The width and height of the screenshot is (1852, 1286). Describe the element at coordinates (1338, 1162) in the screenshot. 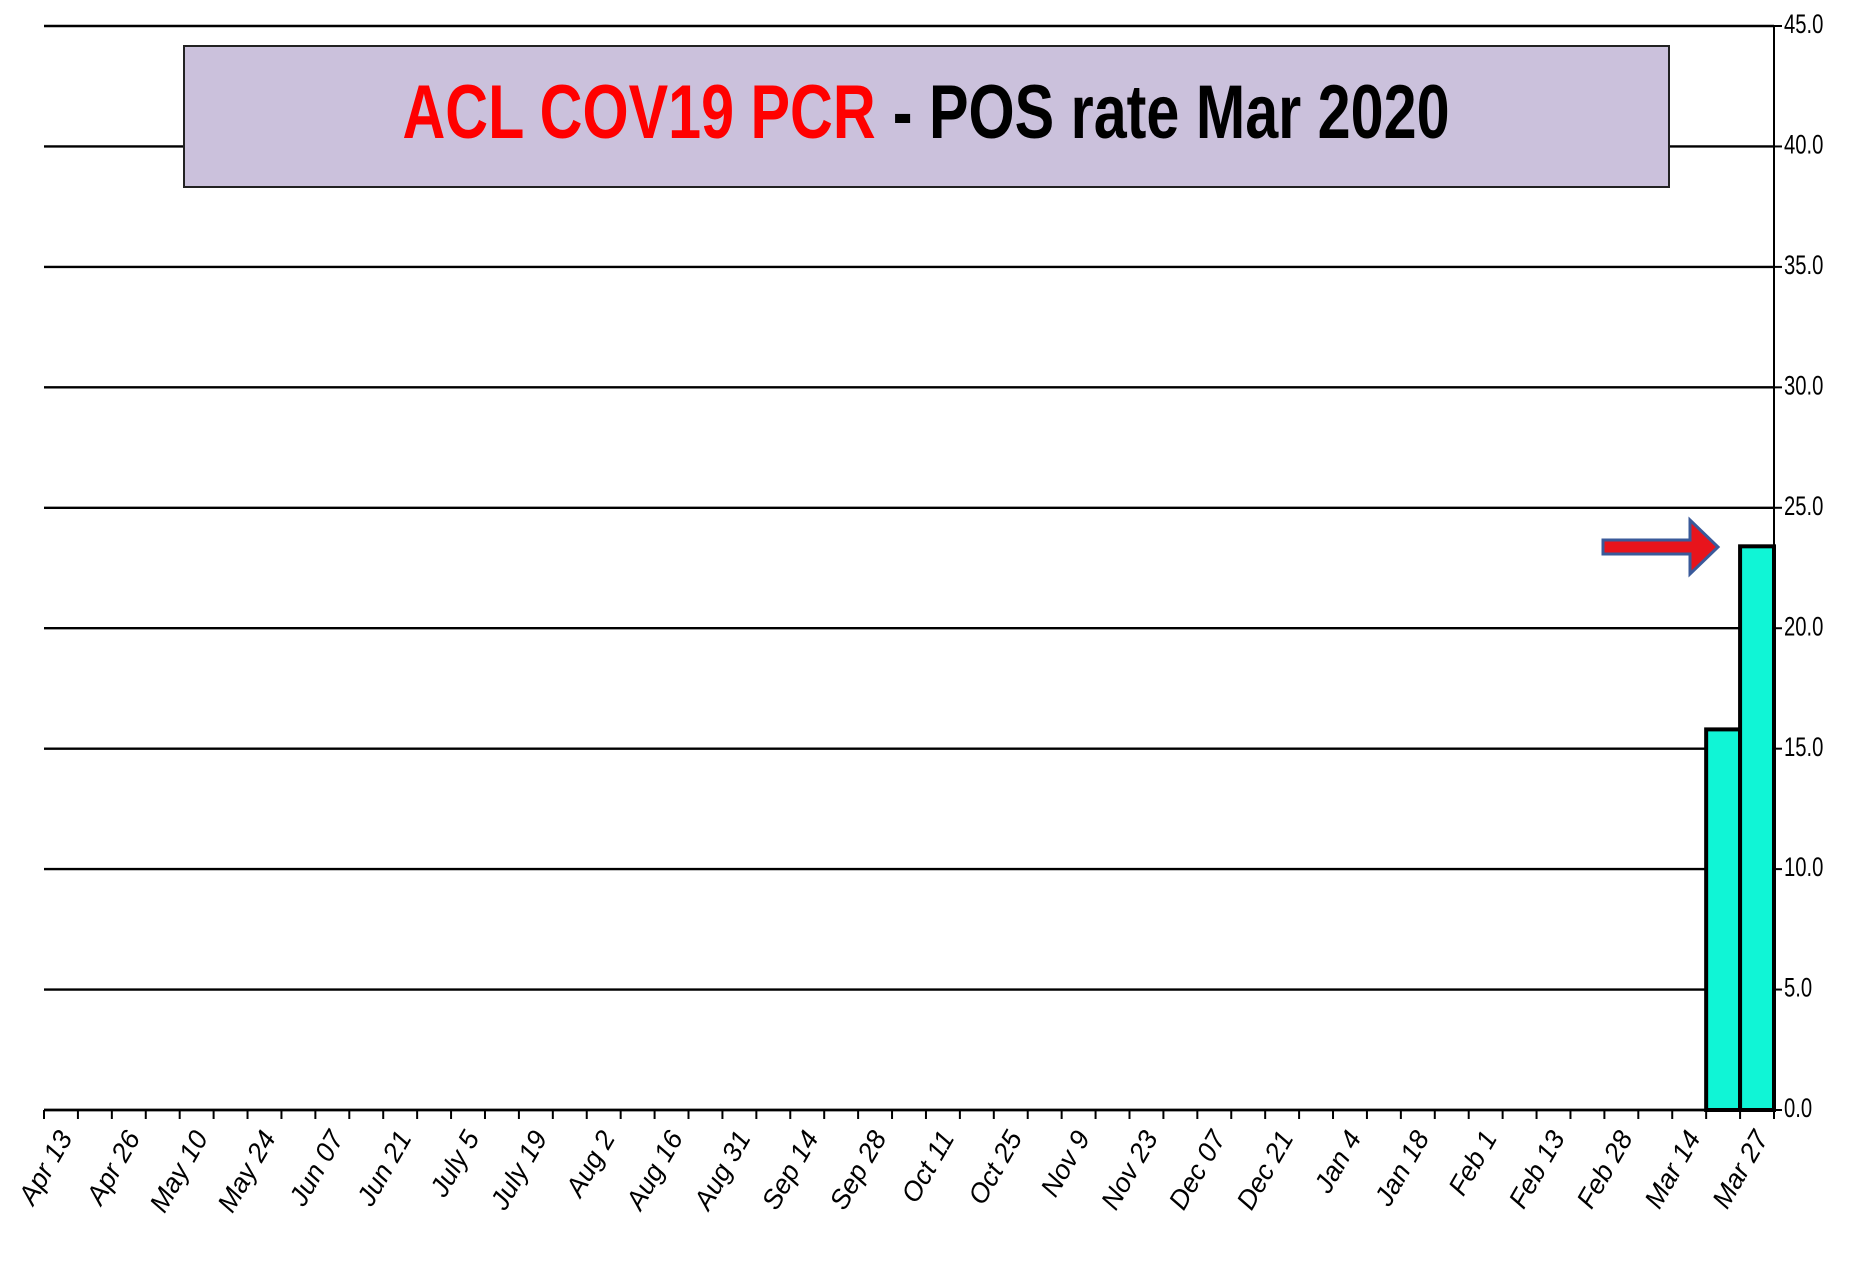

I see `x-tick-label: Jan 4` at that location.